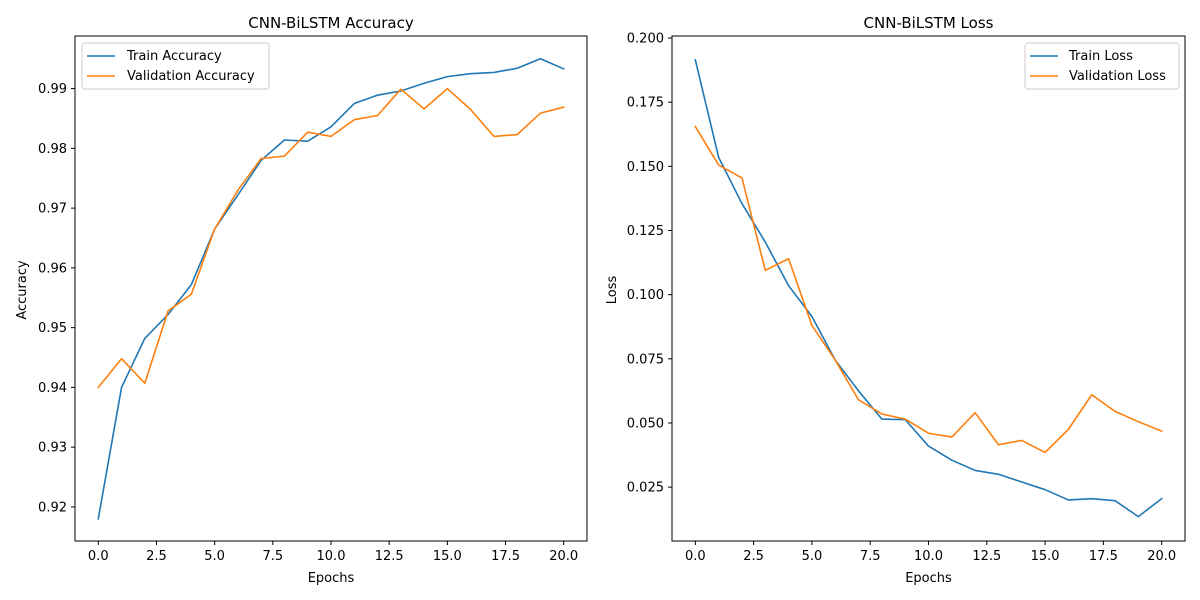  Describe the element at coordinates (191, 76) in the screenshot. I see `accuracy-legend-label-validation: Validation Accuracy` at that location.